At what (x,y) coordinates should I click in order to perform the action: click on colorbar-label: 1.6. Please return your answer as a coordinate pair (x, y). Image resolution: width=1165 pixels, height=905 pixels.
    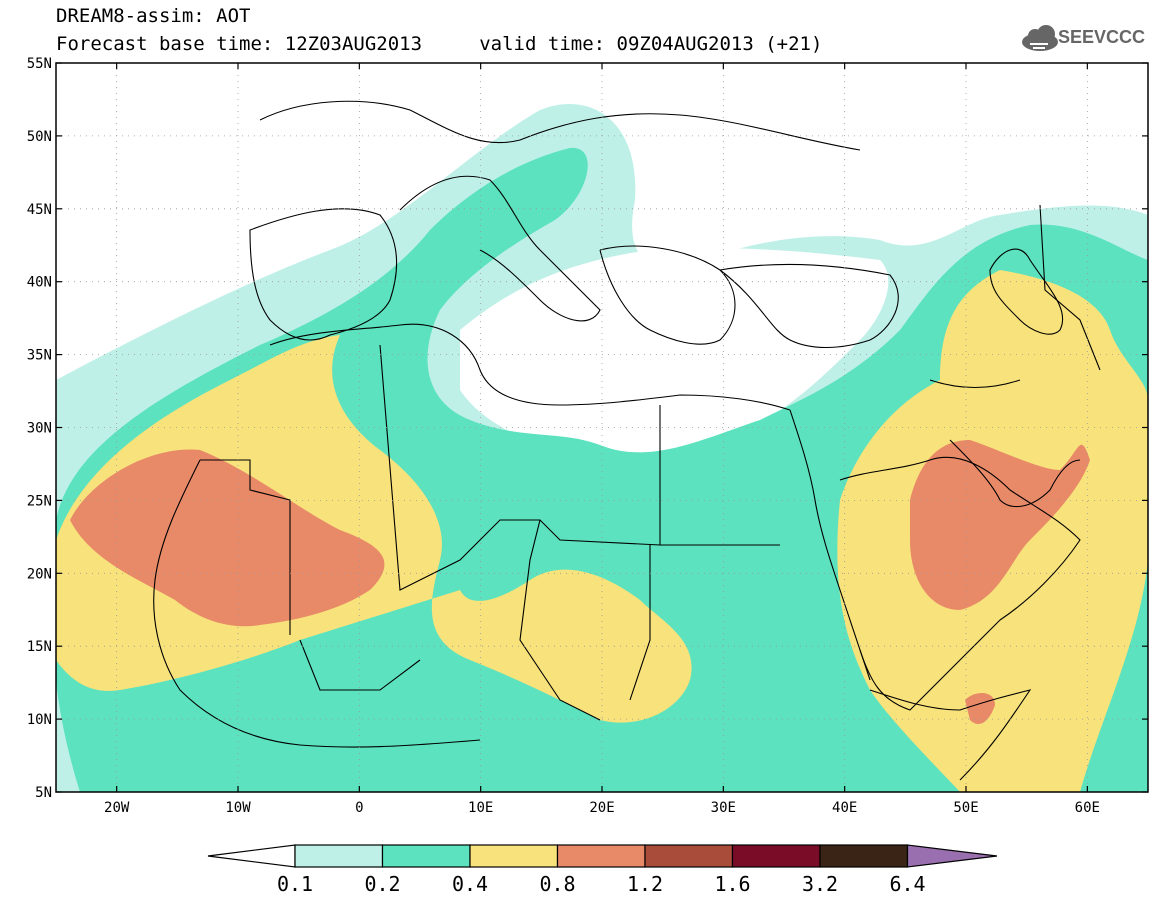
    Looking at the image, I should click on (732, 884).